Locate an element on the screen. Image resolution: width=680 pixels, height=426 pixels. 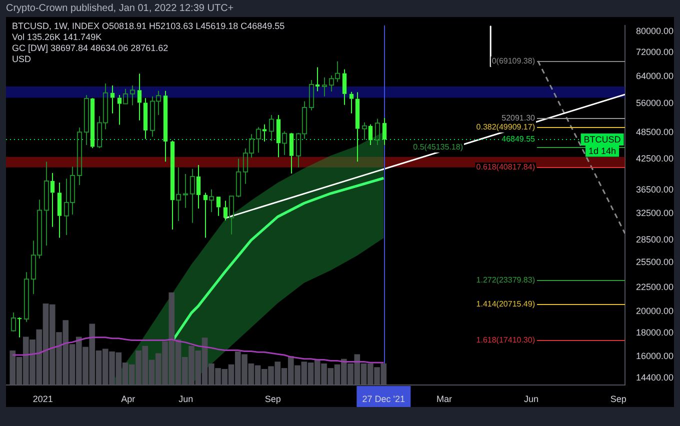
x-tick-label: 2021 is located at coordinates (42, 399).